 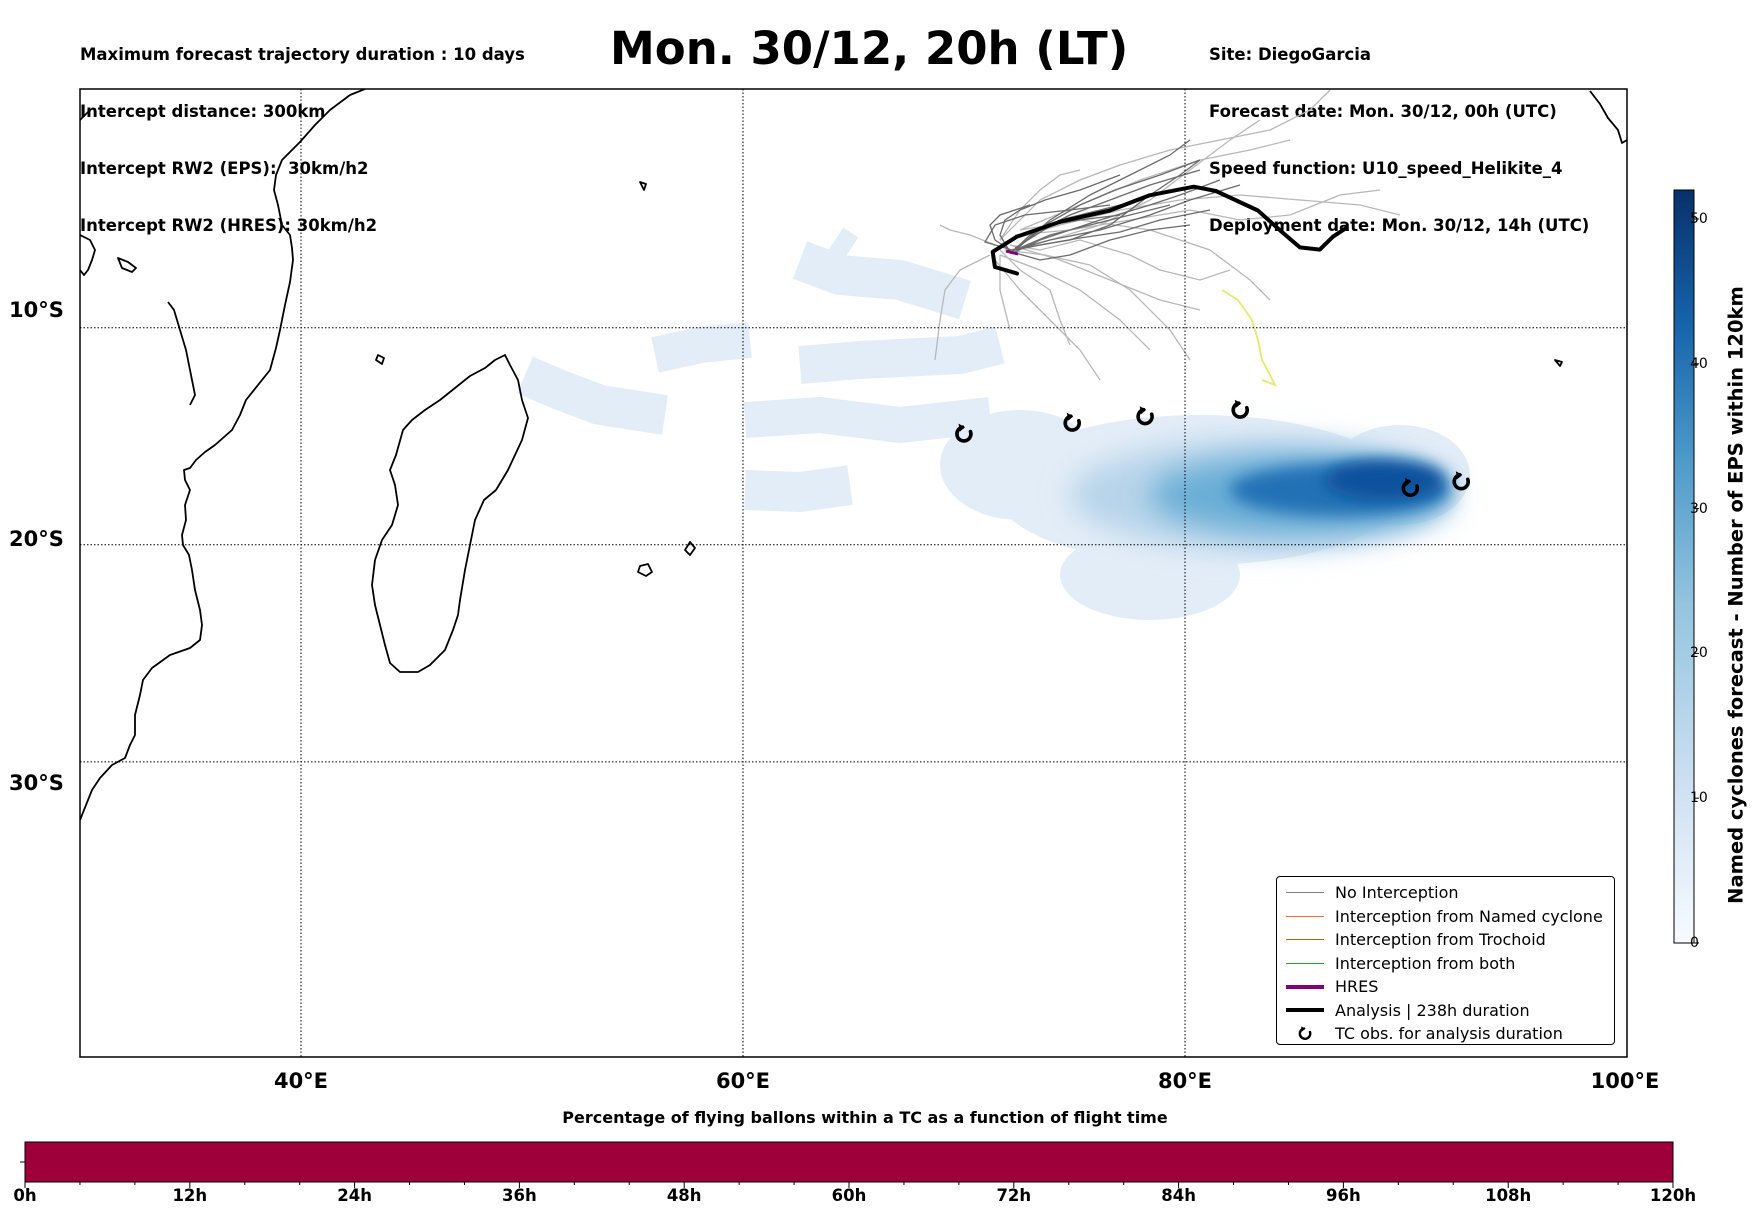 What do you see at coordinates (643, 186) in the screenshot?
I see `coastline-seychelles` at bounding box center [643, 186].